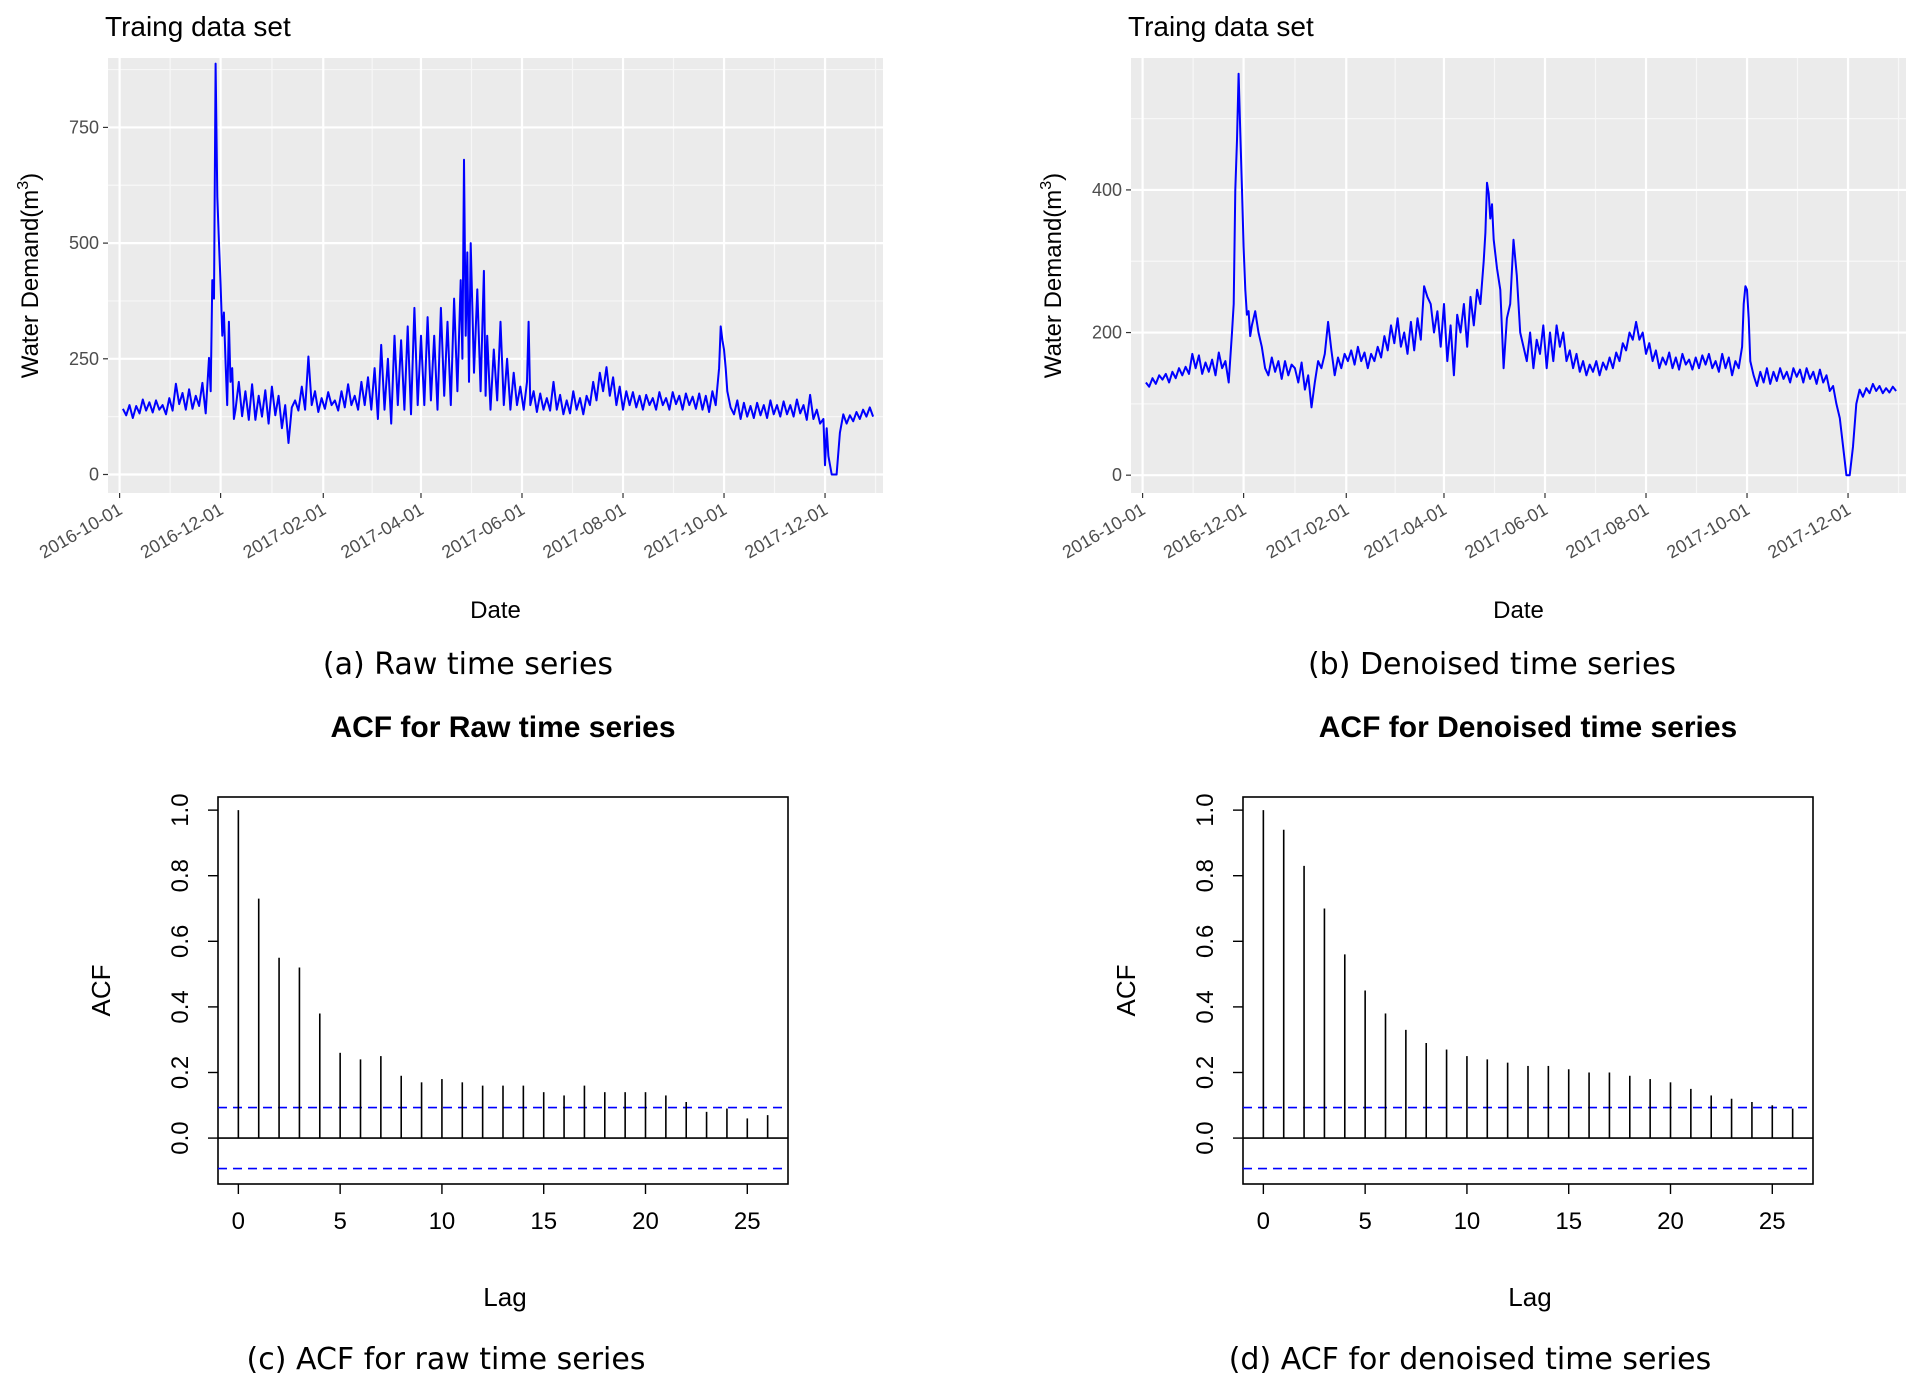 This screenshot has height=1379, width=1913. I want to click on y-tick-label: 750, so click(84, 127).